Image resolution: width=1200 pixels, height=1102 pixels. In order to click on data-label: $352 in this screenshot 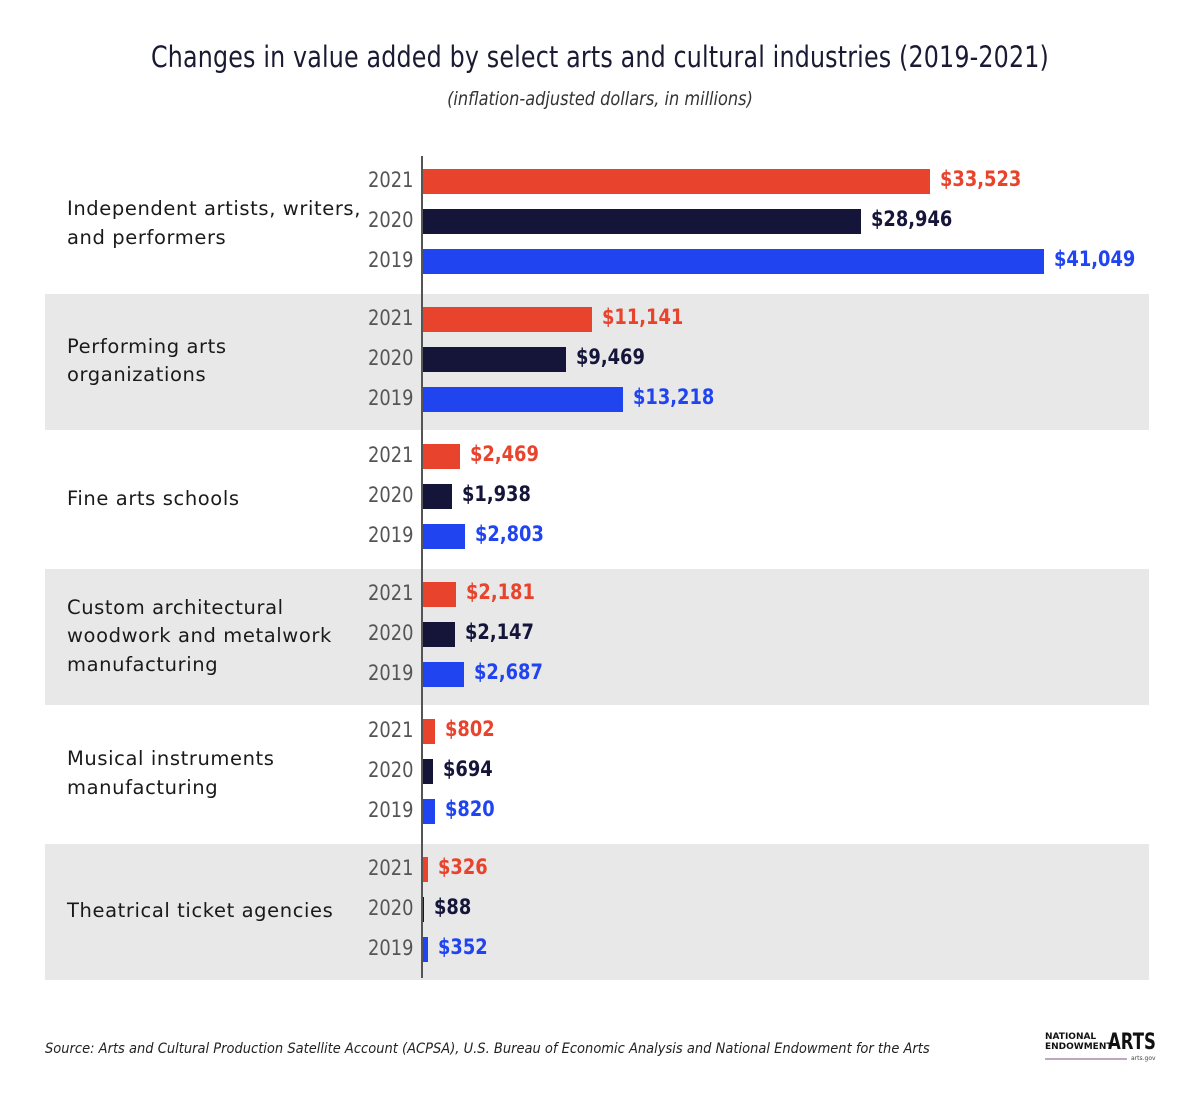, I will do `click(463, 946)`.